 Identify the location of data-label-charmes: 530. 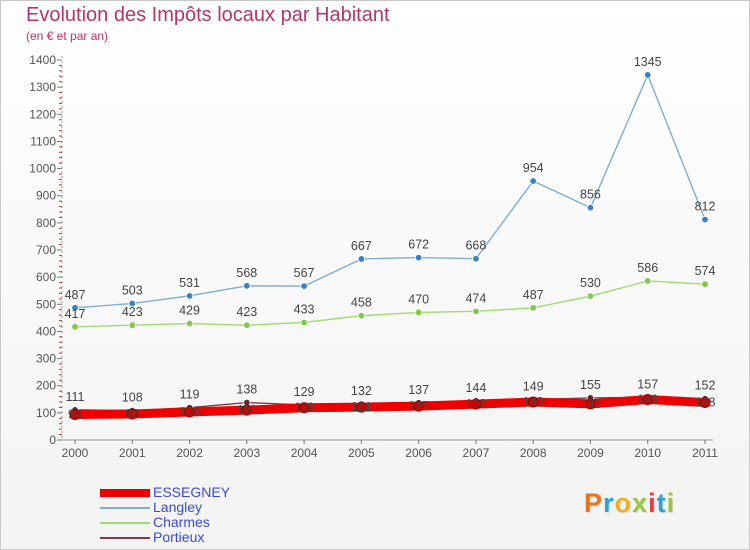
(590, 283).